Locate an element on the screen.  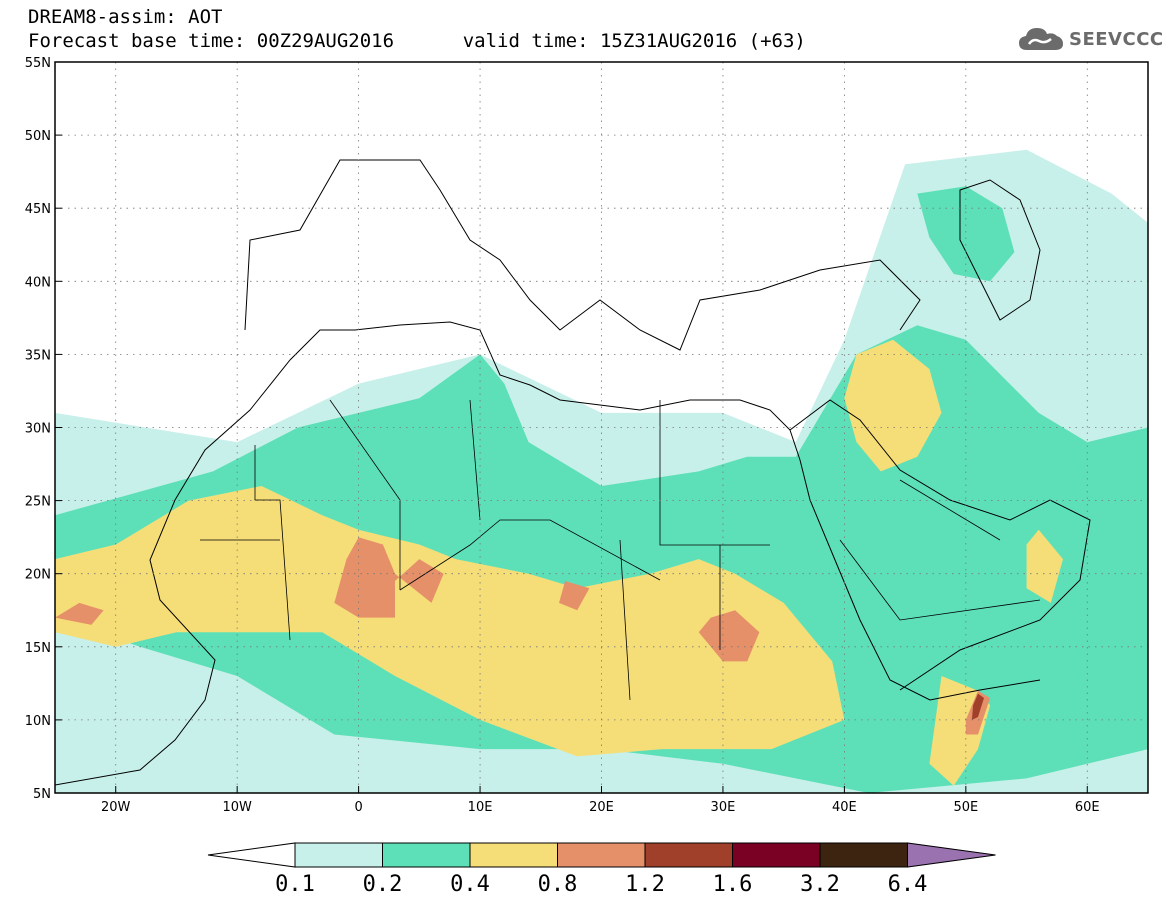
colorbar-level-label: 6.4 is located at coordinates (908, 884).